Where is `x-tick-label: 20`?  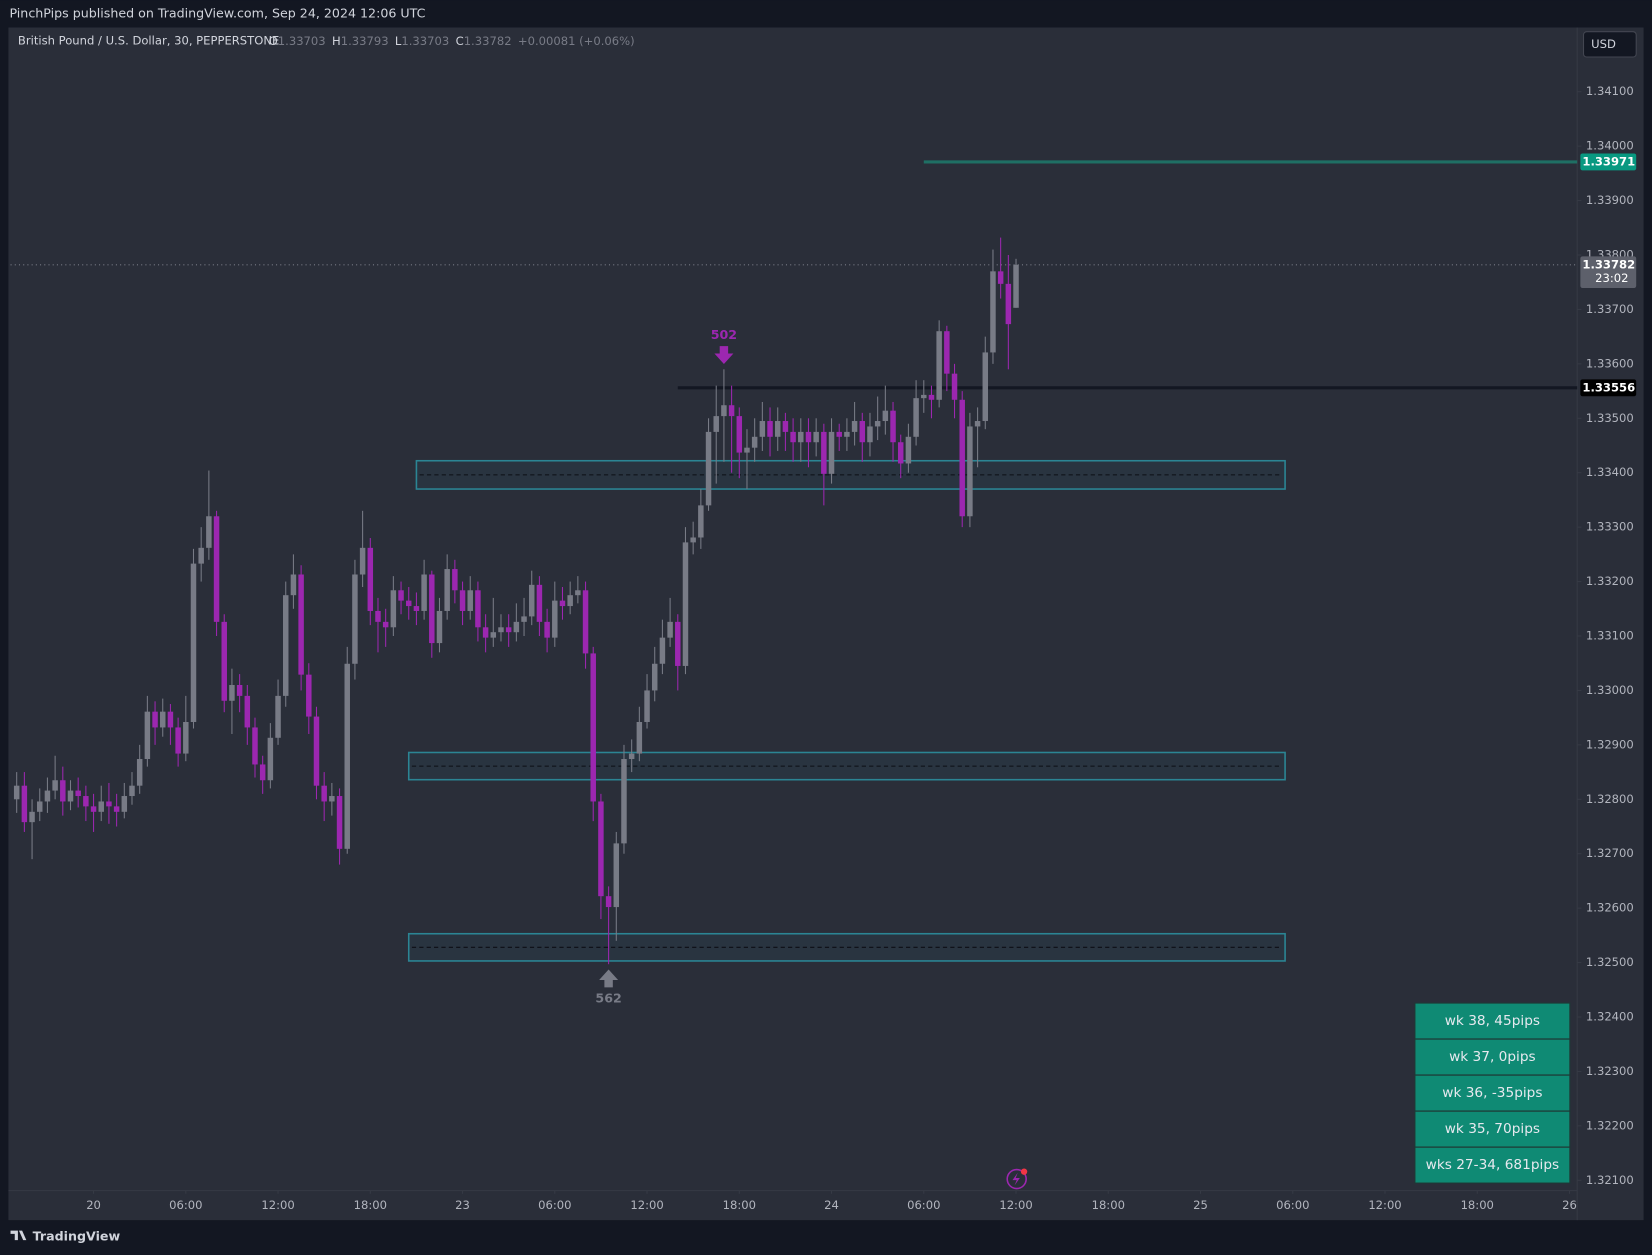 x-tick-label: 20 is located at coordinates (93, 1205).